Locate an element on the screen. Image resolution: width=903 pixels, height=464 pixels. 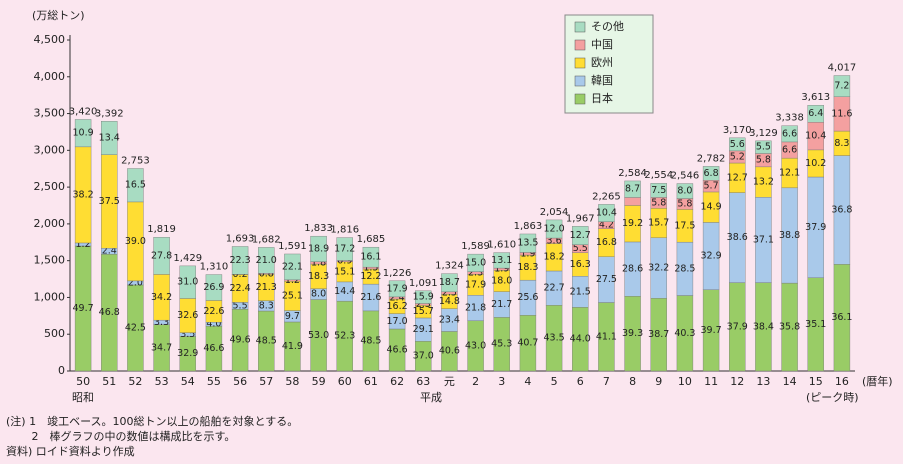
segment-label: 28.6 is located at coordinates (632, 269).